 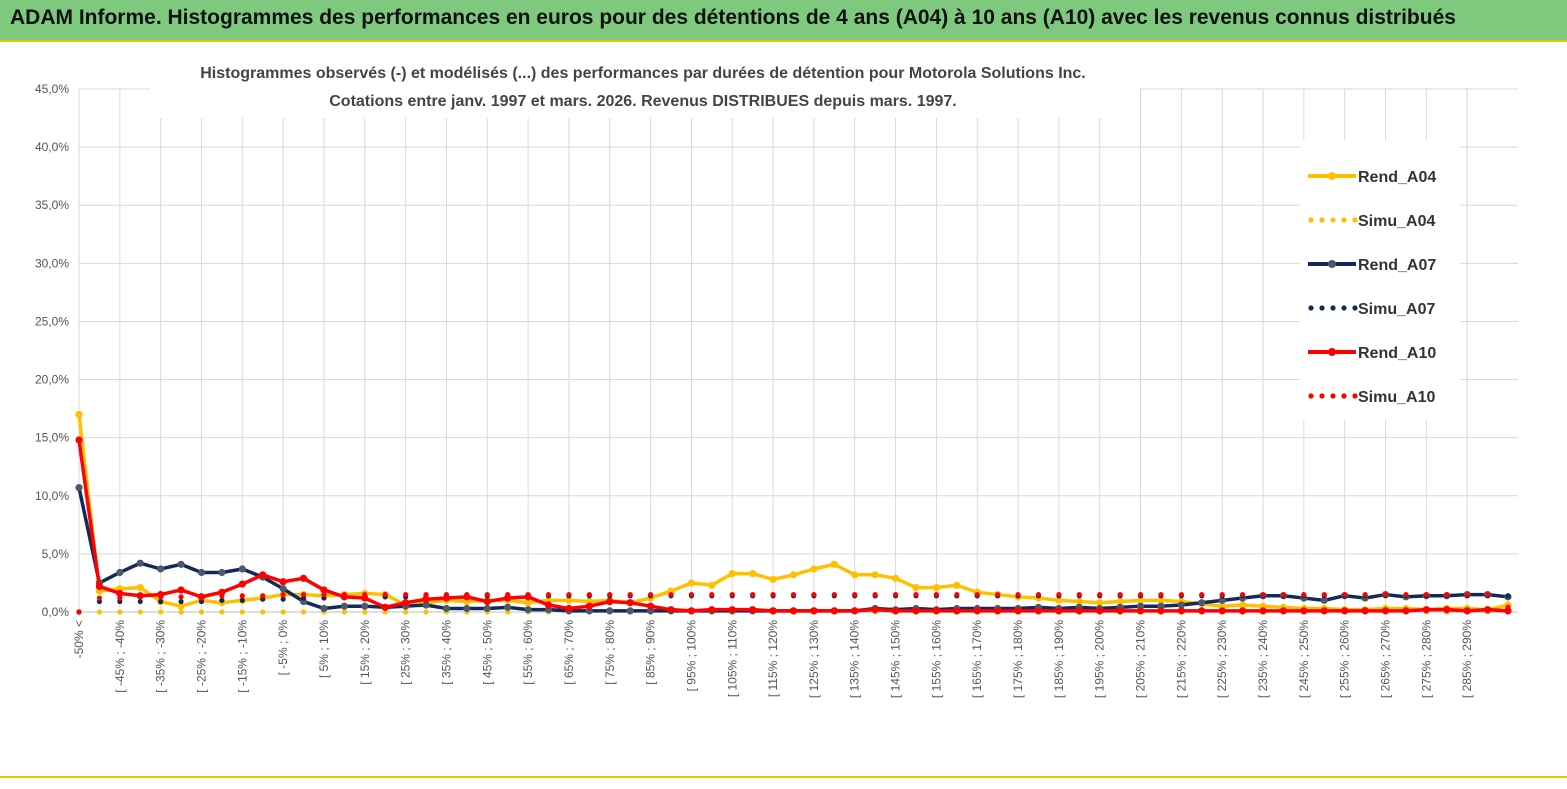 I want to click on x-tick-label: [ -5% ; 0%, so click(x=283, y=648).